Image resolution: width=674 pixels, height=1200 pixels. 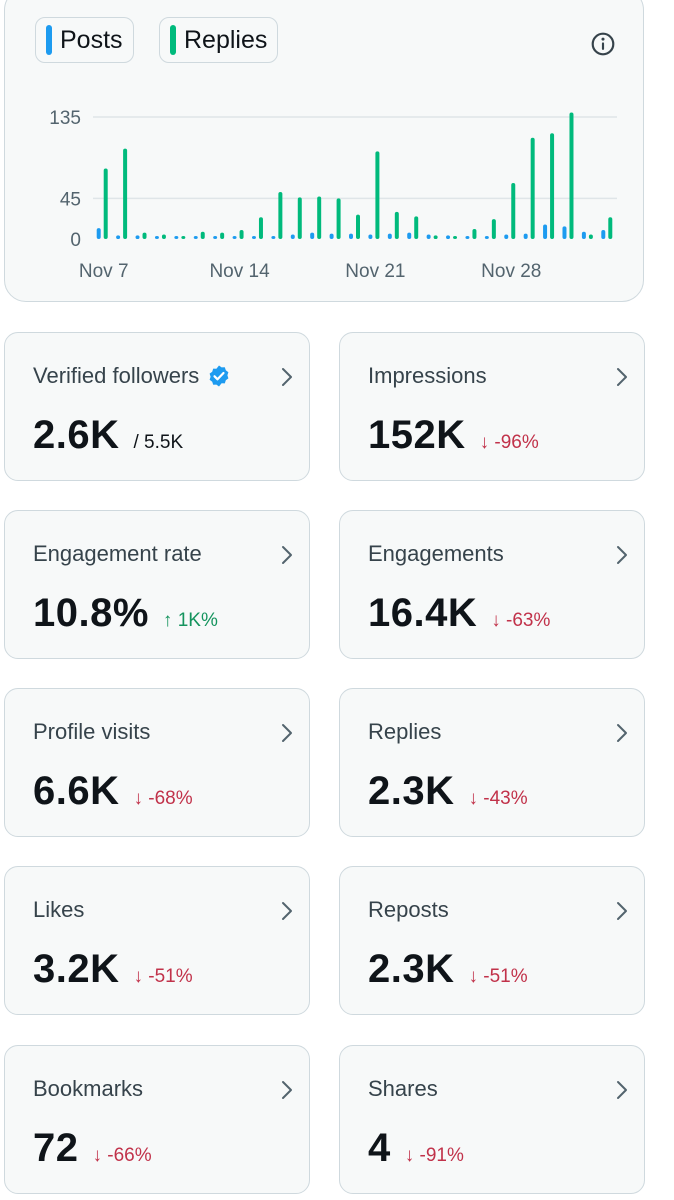 What do you see at coordinates (436, 553) in the screenshot?
I see `metric-label-text: Engagements` at bounding box center [436, 553].